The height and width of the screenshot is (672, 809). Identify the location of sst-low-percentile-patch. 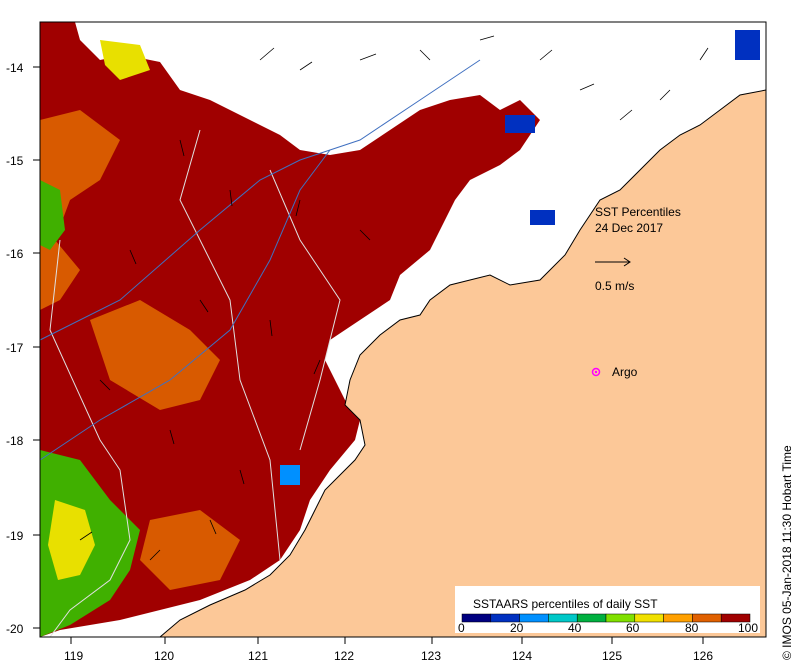
(125, 60).